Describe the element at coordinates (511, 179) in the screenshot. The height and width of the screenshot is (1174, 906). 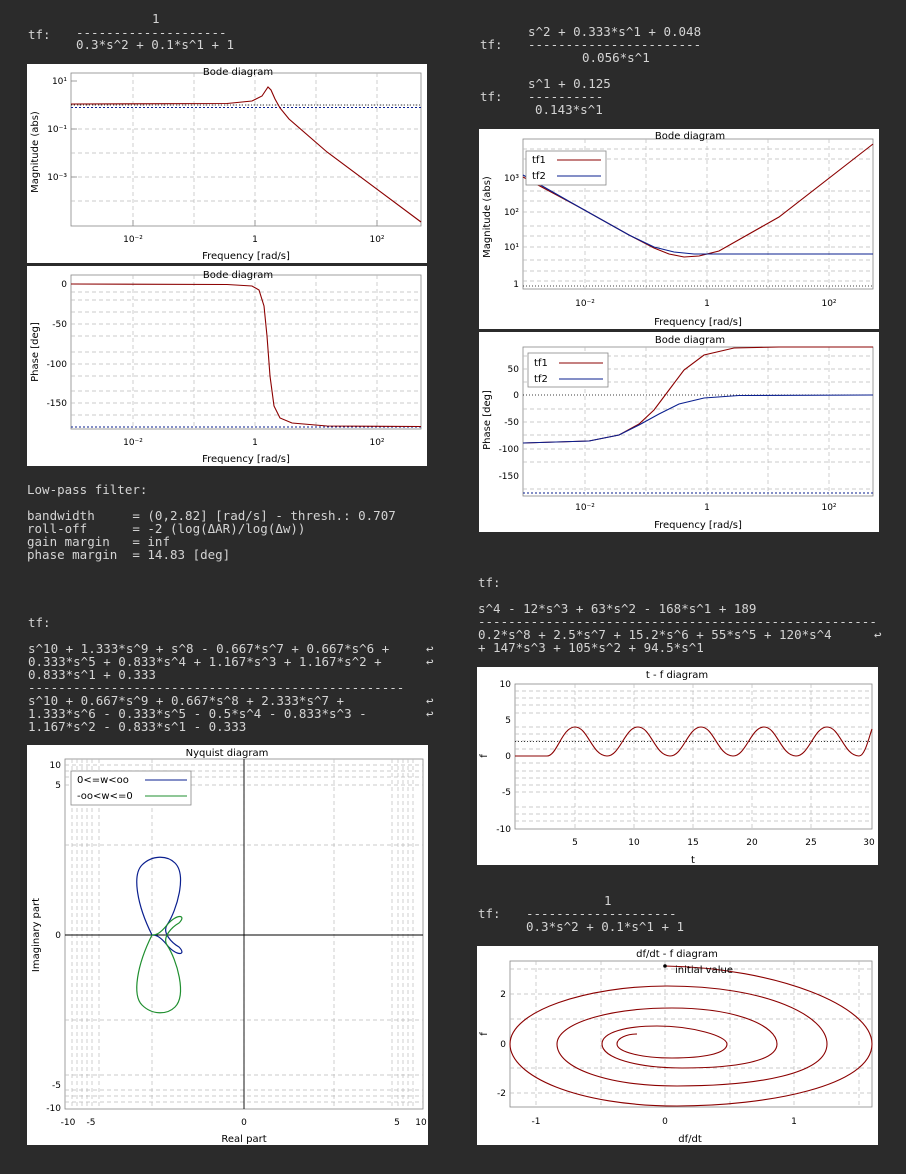
I see `y-tick-label: 10³` at that location.